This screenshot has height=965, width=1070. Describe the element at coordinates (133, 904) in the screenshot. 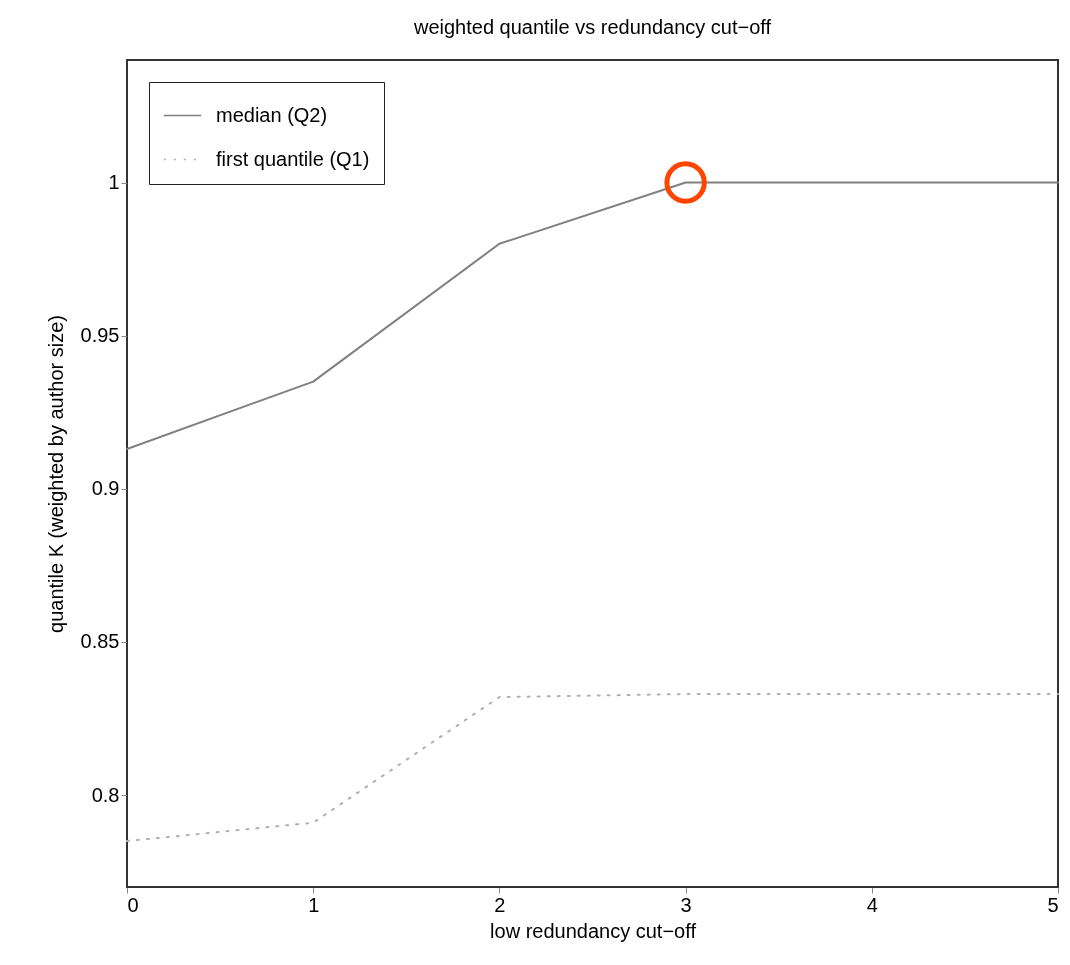

I see `x-tick-label: 0` at that location.